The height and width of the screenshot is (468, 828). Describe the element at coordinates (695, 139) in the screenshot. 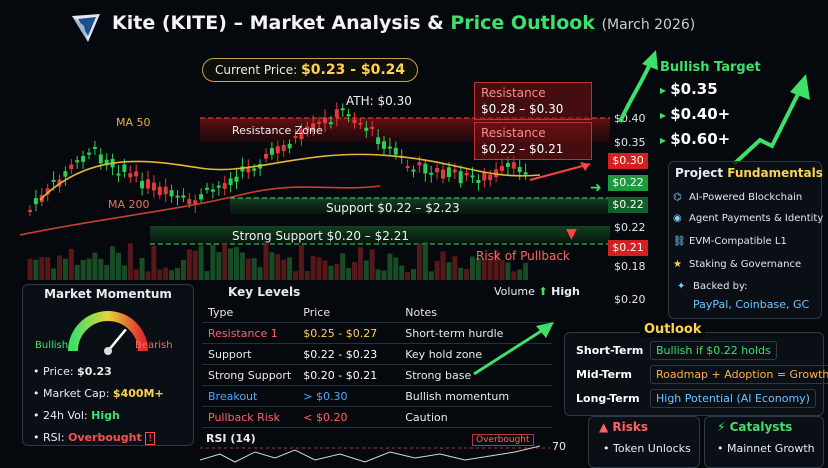

I see `target-3: $0.60+` at that location.